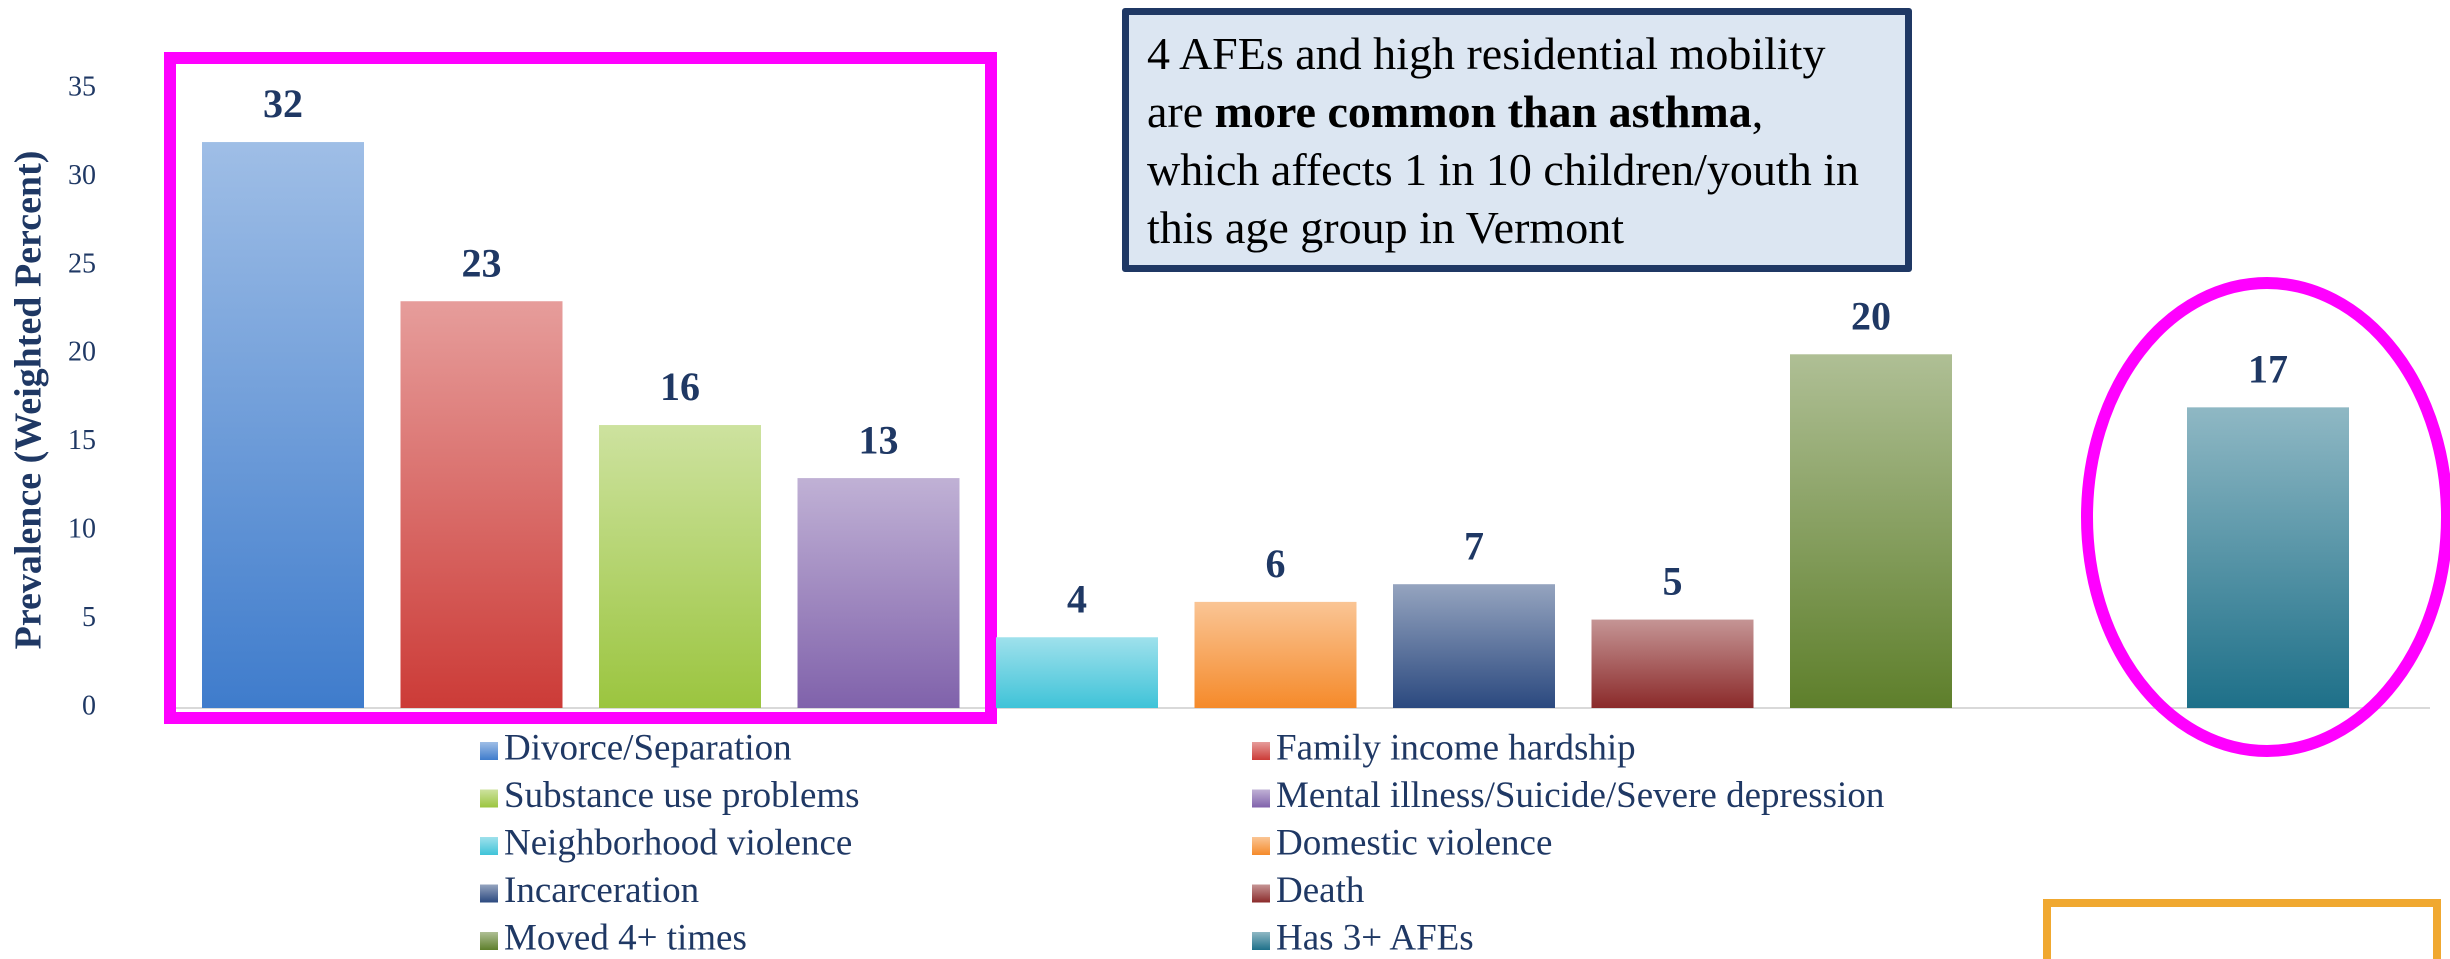  Describe the element at coordinates (1077, 598) in the screenshot. I see `data-label: 4` at that location.